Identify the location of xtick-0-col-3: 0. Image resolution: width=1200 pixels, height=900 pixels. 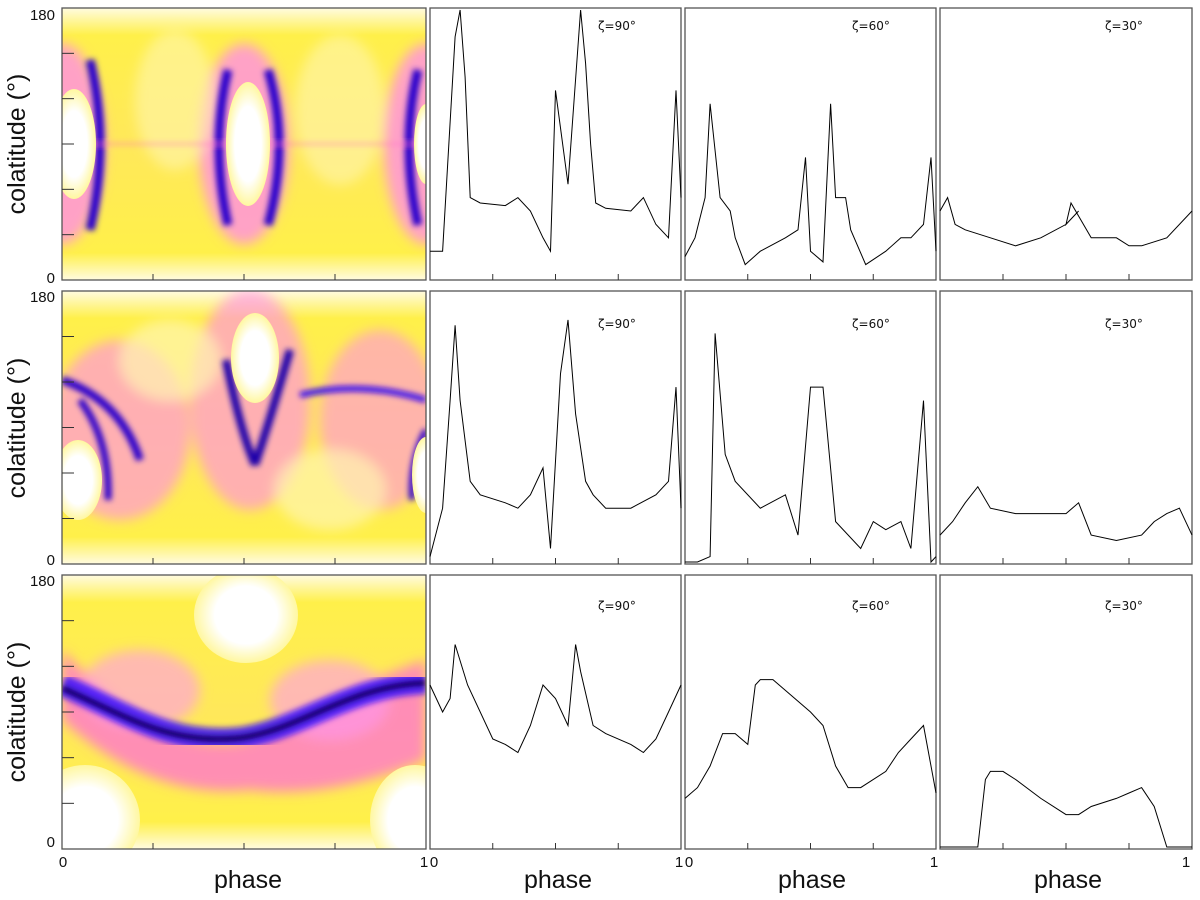
(689, 862).